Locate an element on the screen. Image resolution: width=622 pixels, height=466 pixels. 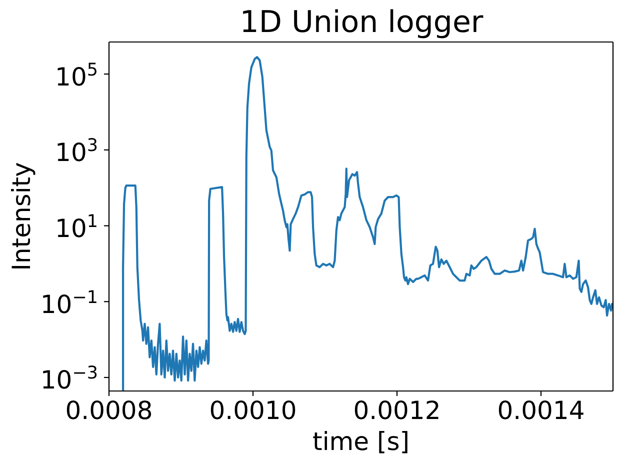
x-axis-title: time [s] is located at coordinates (361, 441).